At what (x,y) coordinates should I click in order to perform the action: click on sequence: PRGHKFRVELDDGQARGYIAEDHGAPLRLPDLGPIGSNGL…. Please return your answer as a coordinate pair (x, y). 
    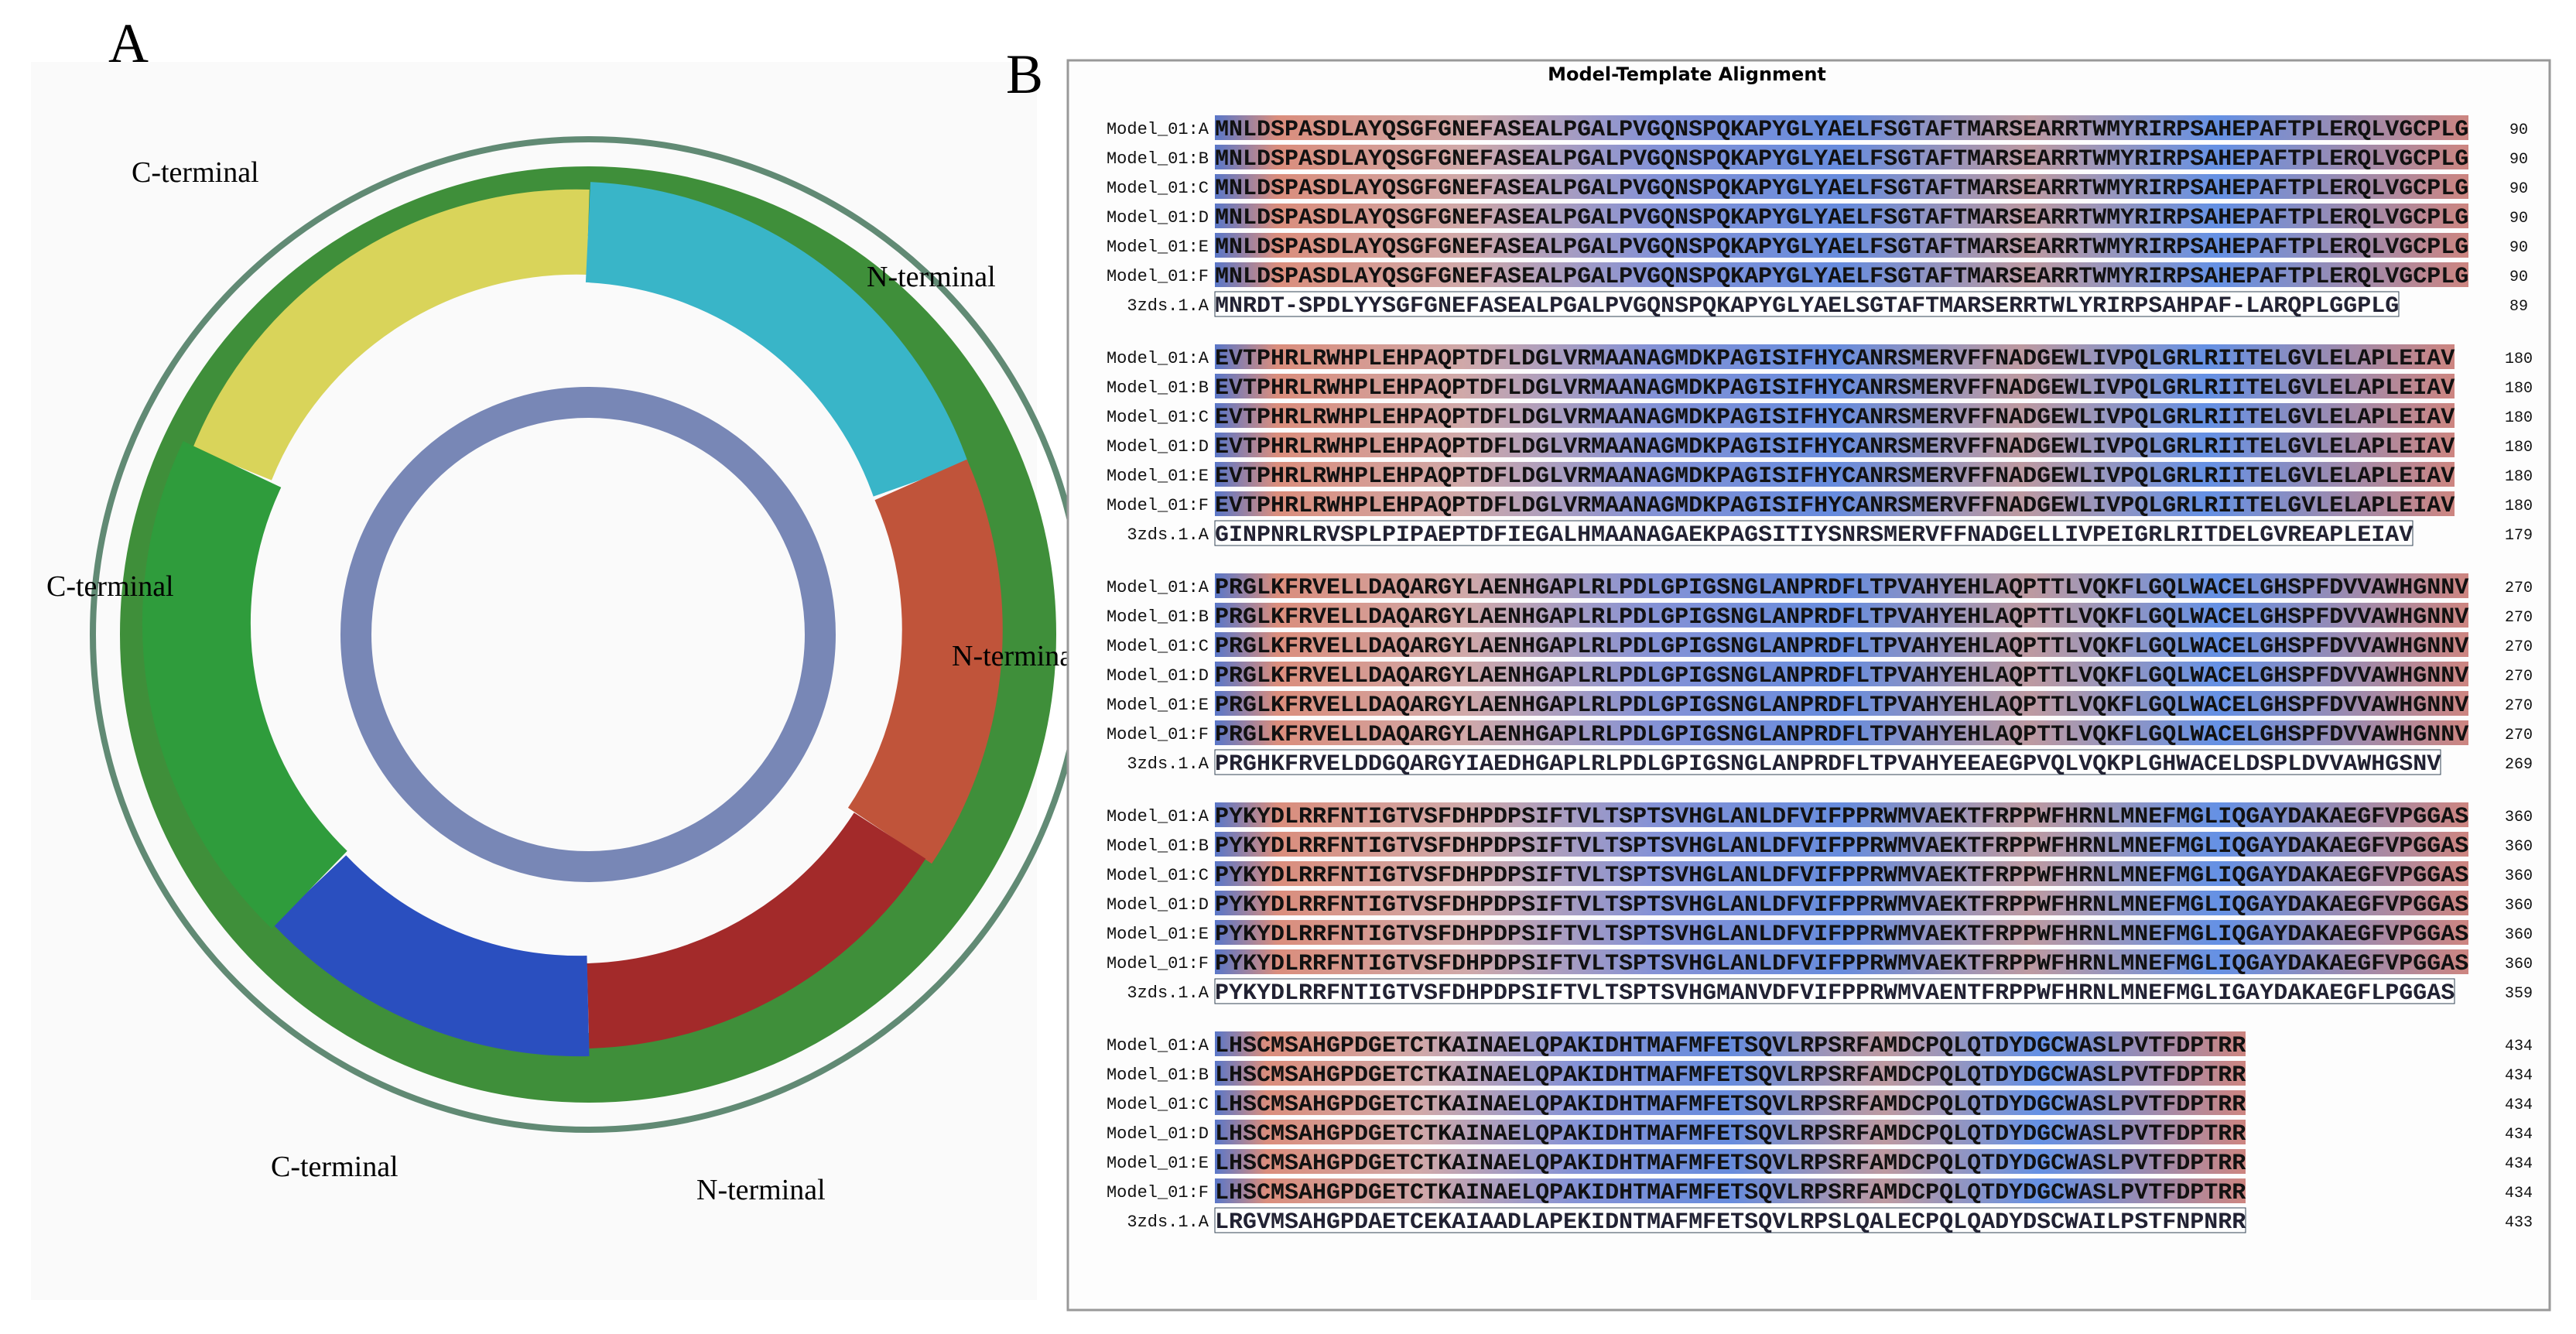
    Looking at the image, I should click on (1828, 764).